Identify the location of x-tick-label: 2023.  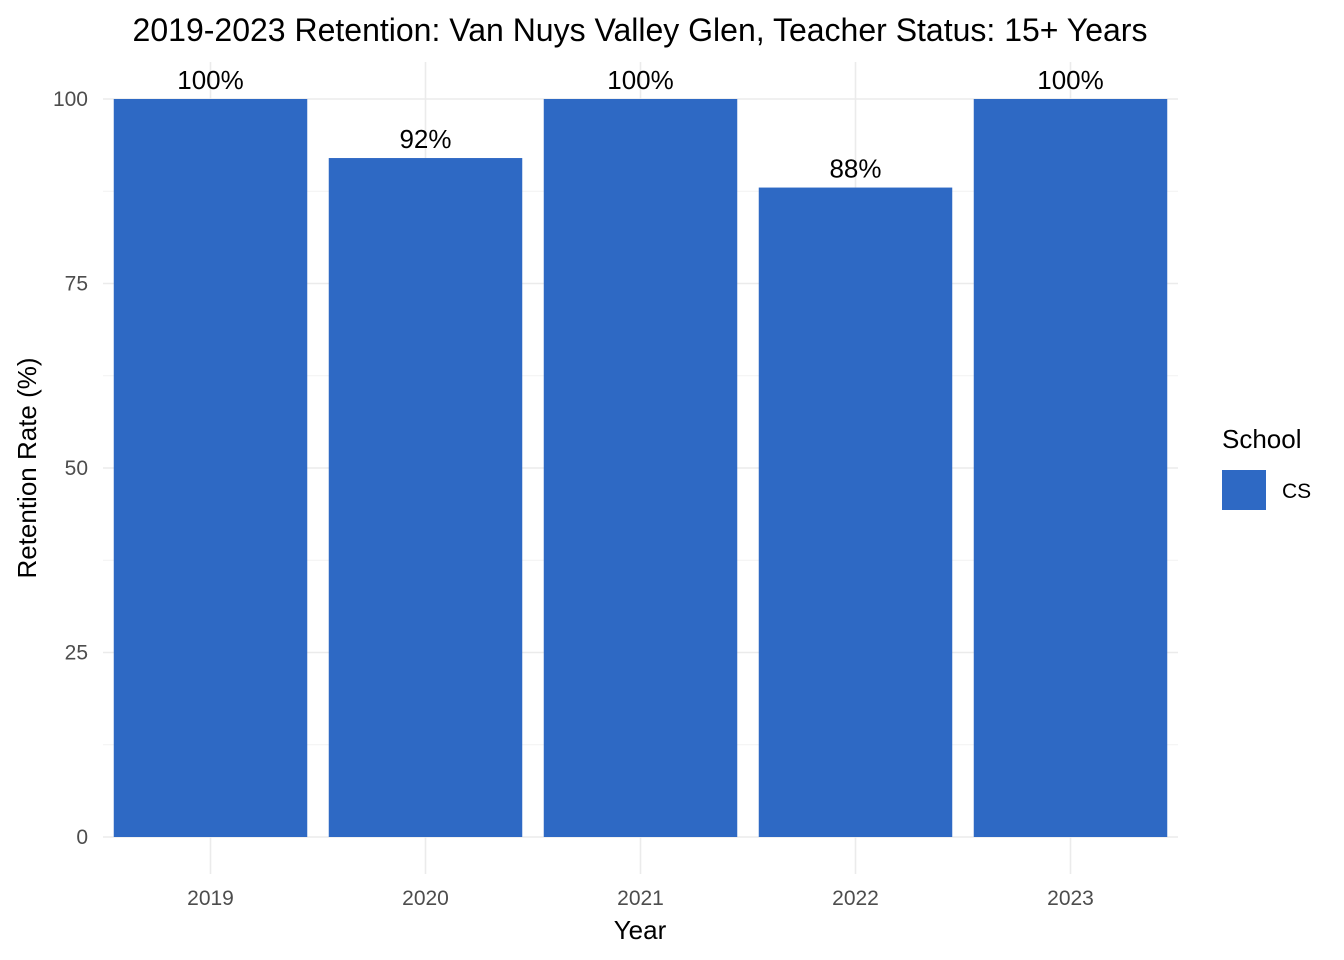
(1070, 898).